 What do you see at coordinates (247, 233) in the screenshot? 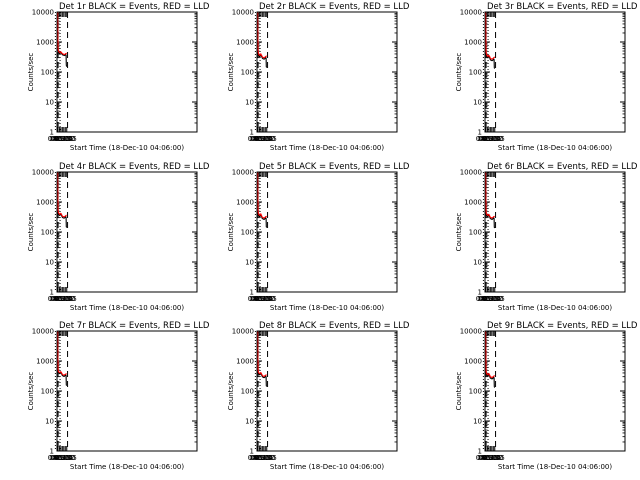
I see `y-tick-label: 100` at bounding box center [247, 233].